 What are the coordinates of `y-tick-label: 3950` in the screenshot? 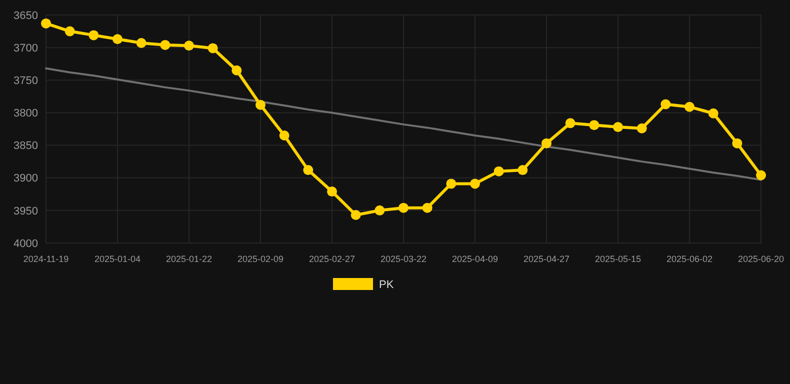 It's located at (26, 211).